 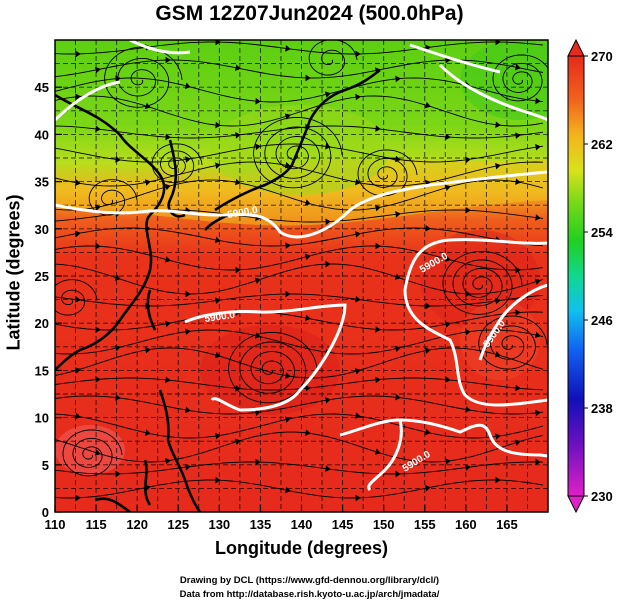 I want to click on colorbar-tick-label: 254, so click(x=602, y=232).